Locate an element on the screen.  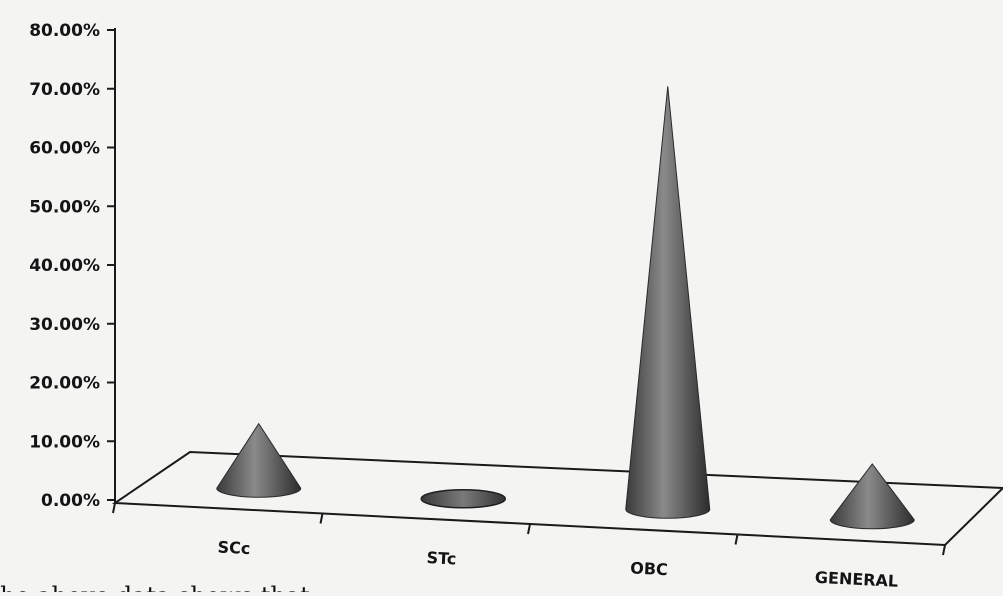
y-tick-label: 50.00% is located at coordinates (64, 207).